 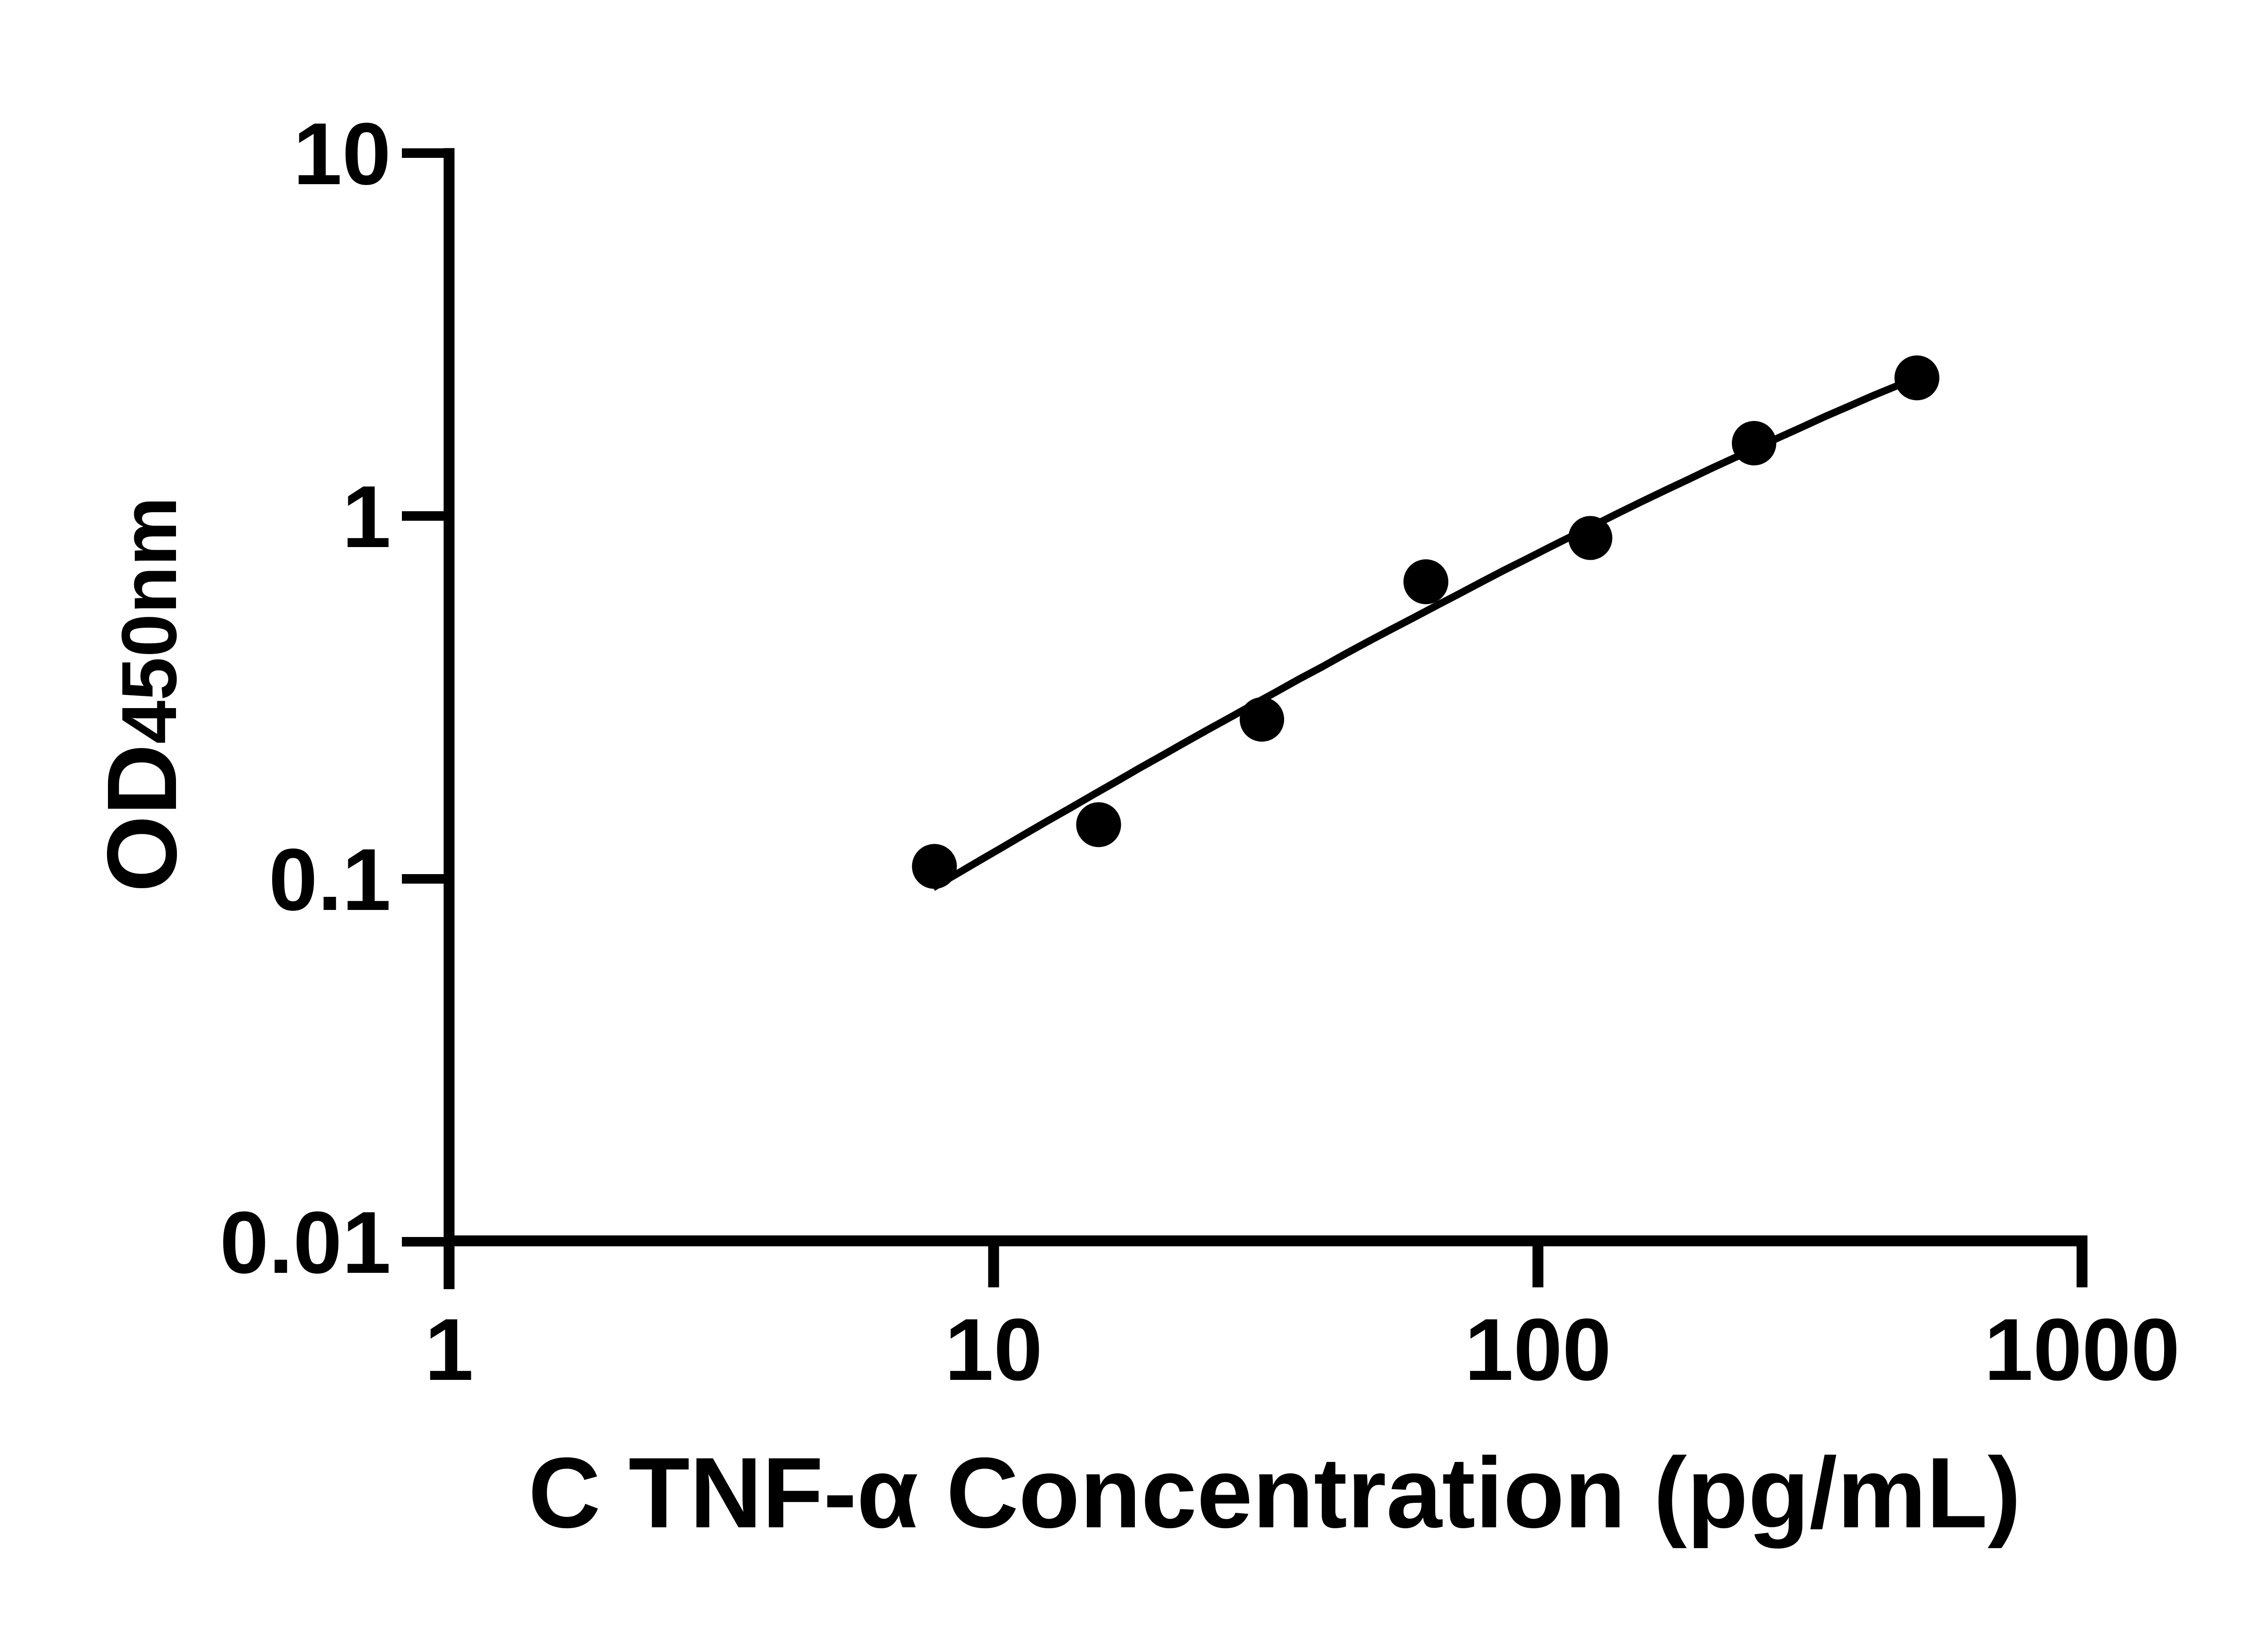 What do you see at coordinates (2082, 1350) in the screenshot?
I see `svg-text: 1000` at bounding box center [2082, 1350].